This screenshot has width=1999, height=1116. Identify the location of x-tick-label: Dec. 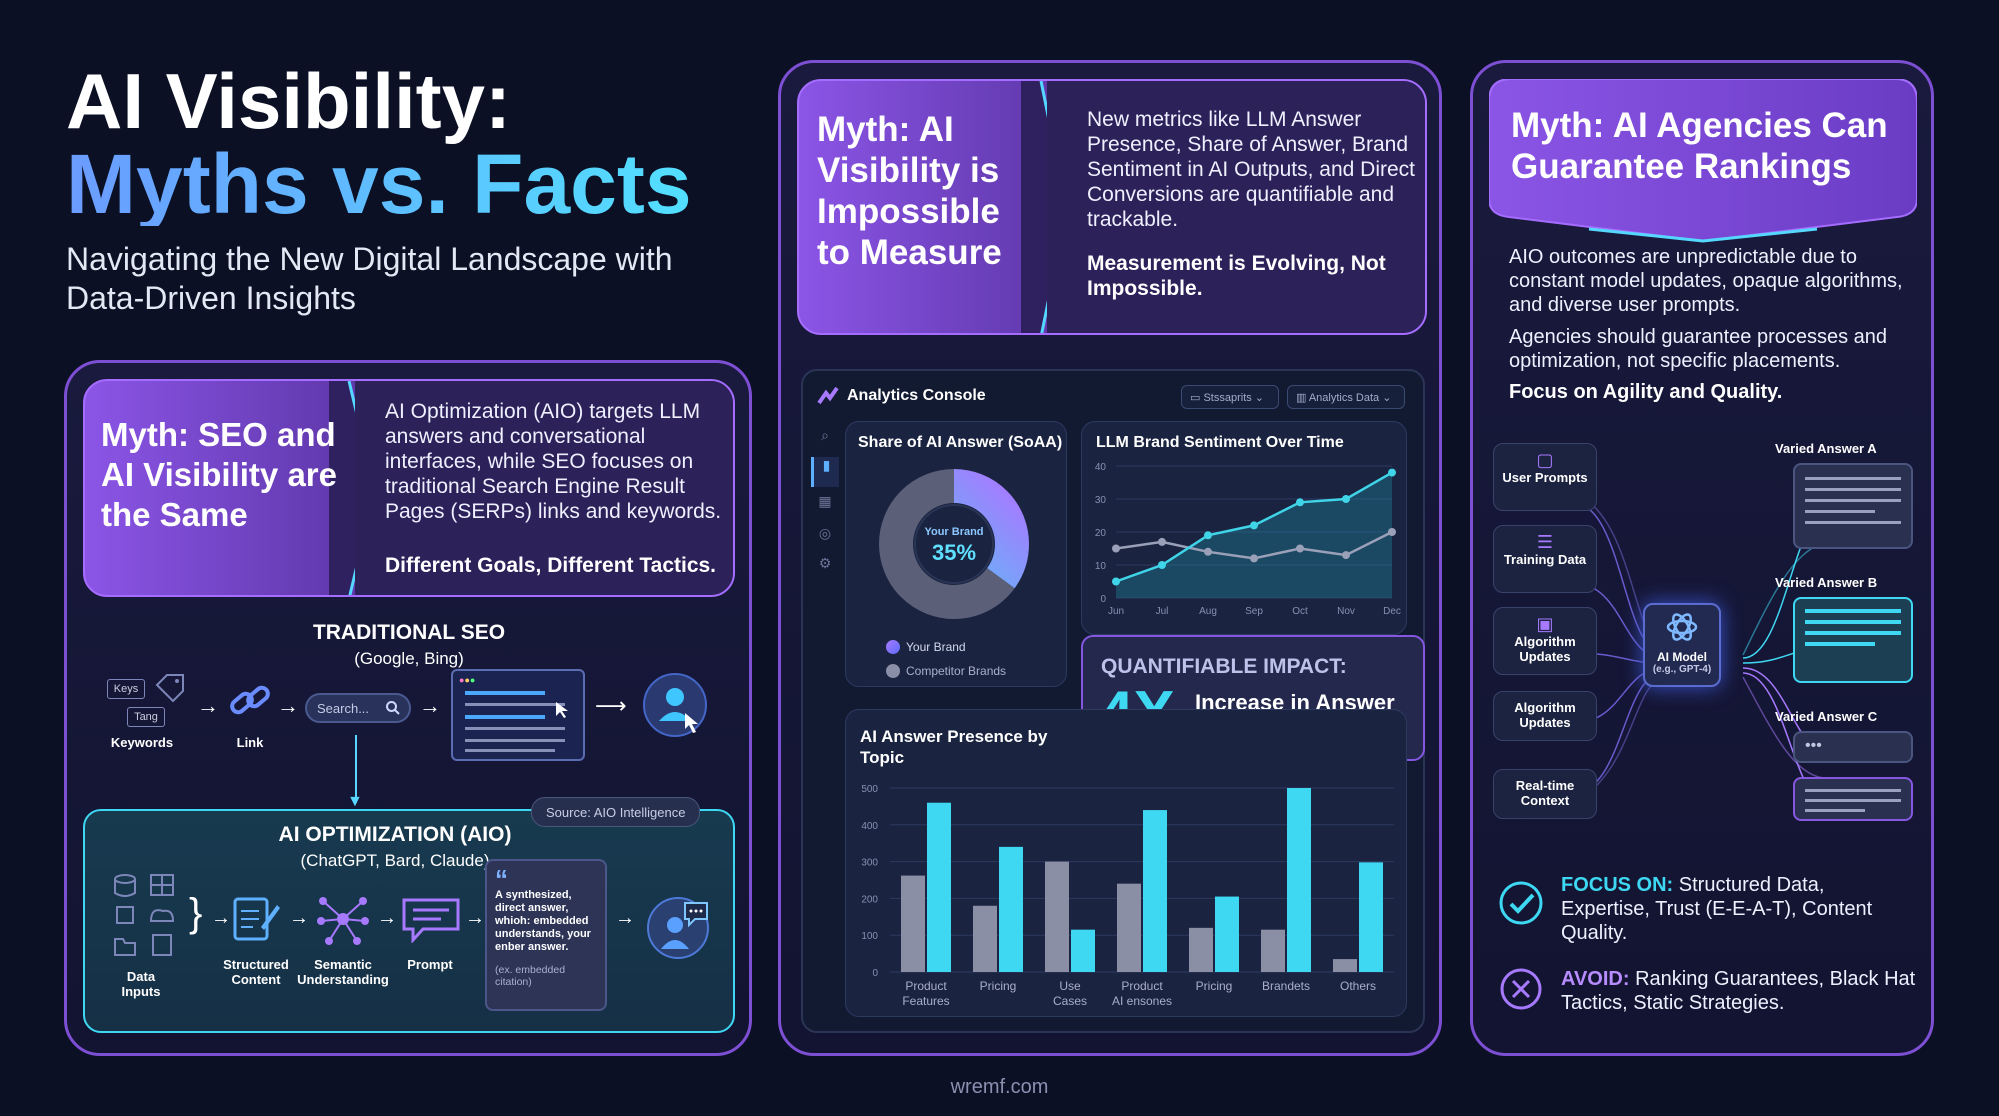
(1392, 611).